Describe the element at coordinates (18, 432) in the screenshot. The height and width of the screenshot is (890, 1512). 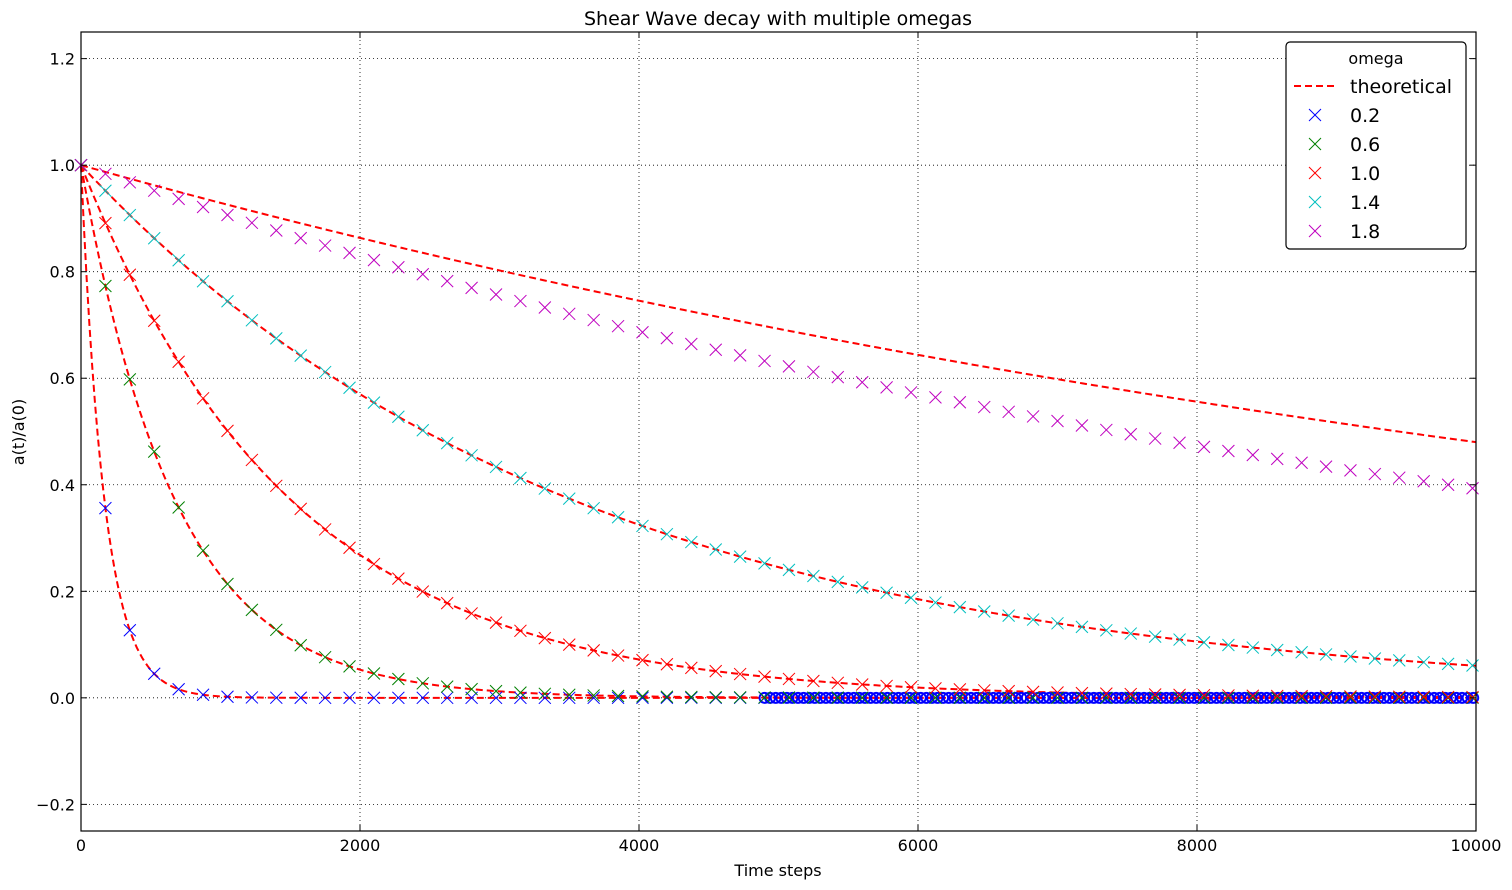
I see `y-axis-label: a(t)/a(0)` at that location.